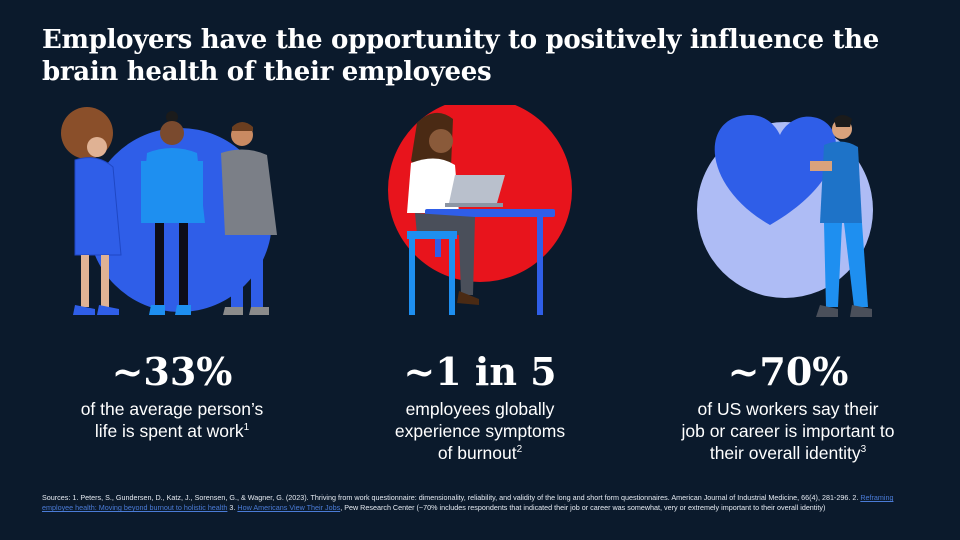  What do you see at coordinates (169, 431) in the screenshot?
I see `stat-line: life is spent at work` at bounding box center [169, 431].